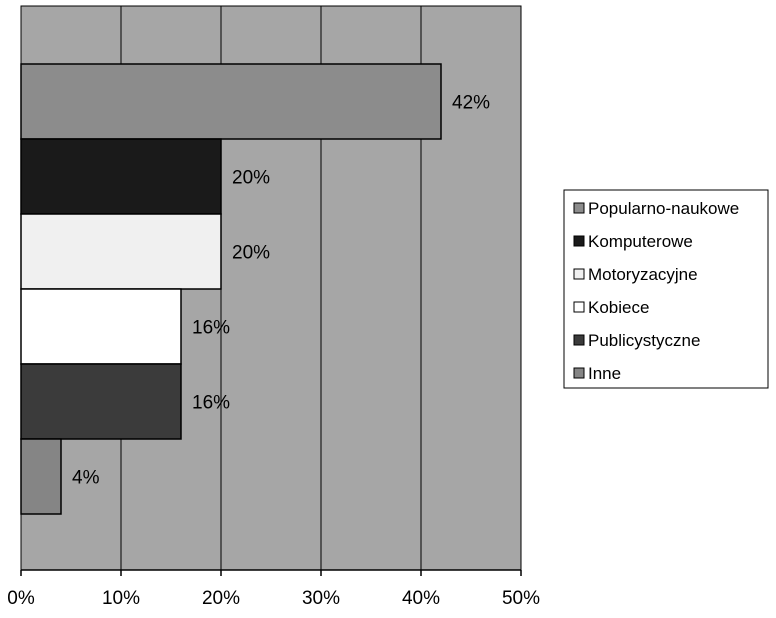 This screenshot has width=776, height=618. I want to click on legend-label-komputerowe: Komputerowe, so click(640, 241).